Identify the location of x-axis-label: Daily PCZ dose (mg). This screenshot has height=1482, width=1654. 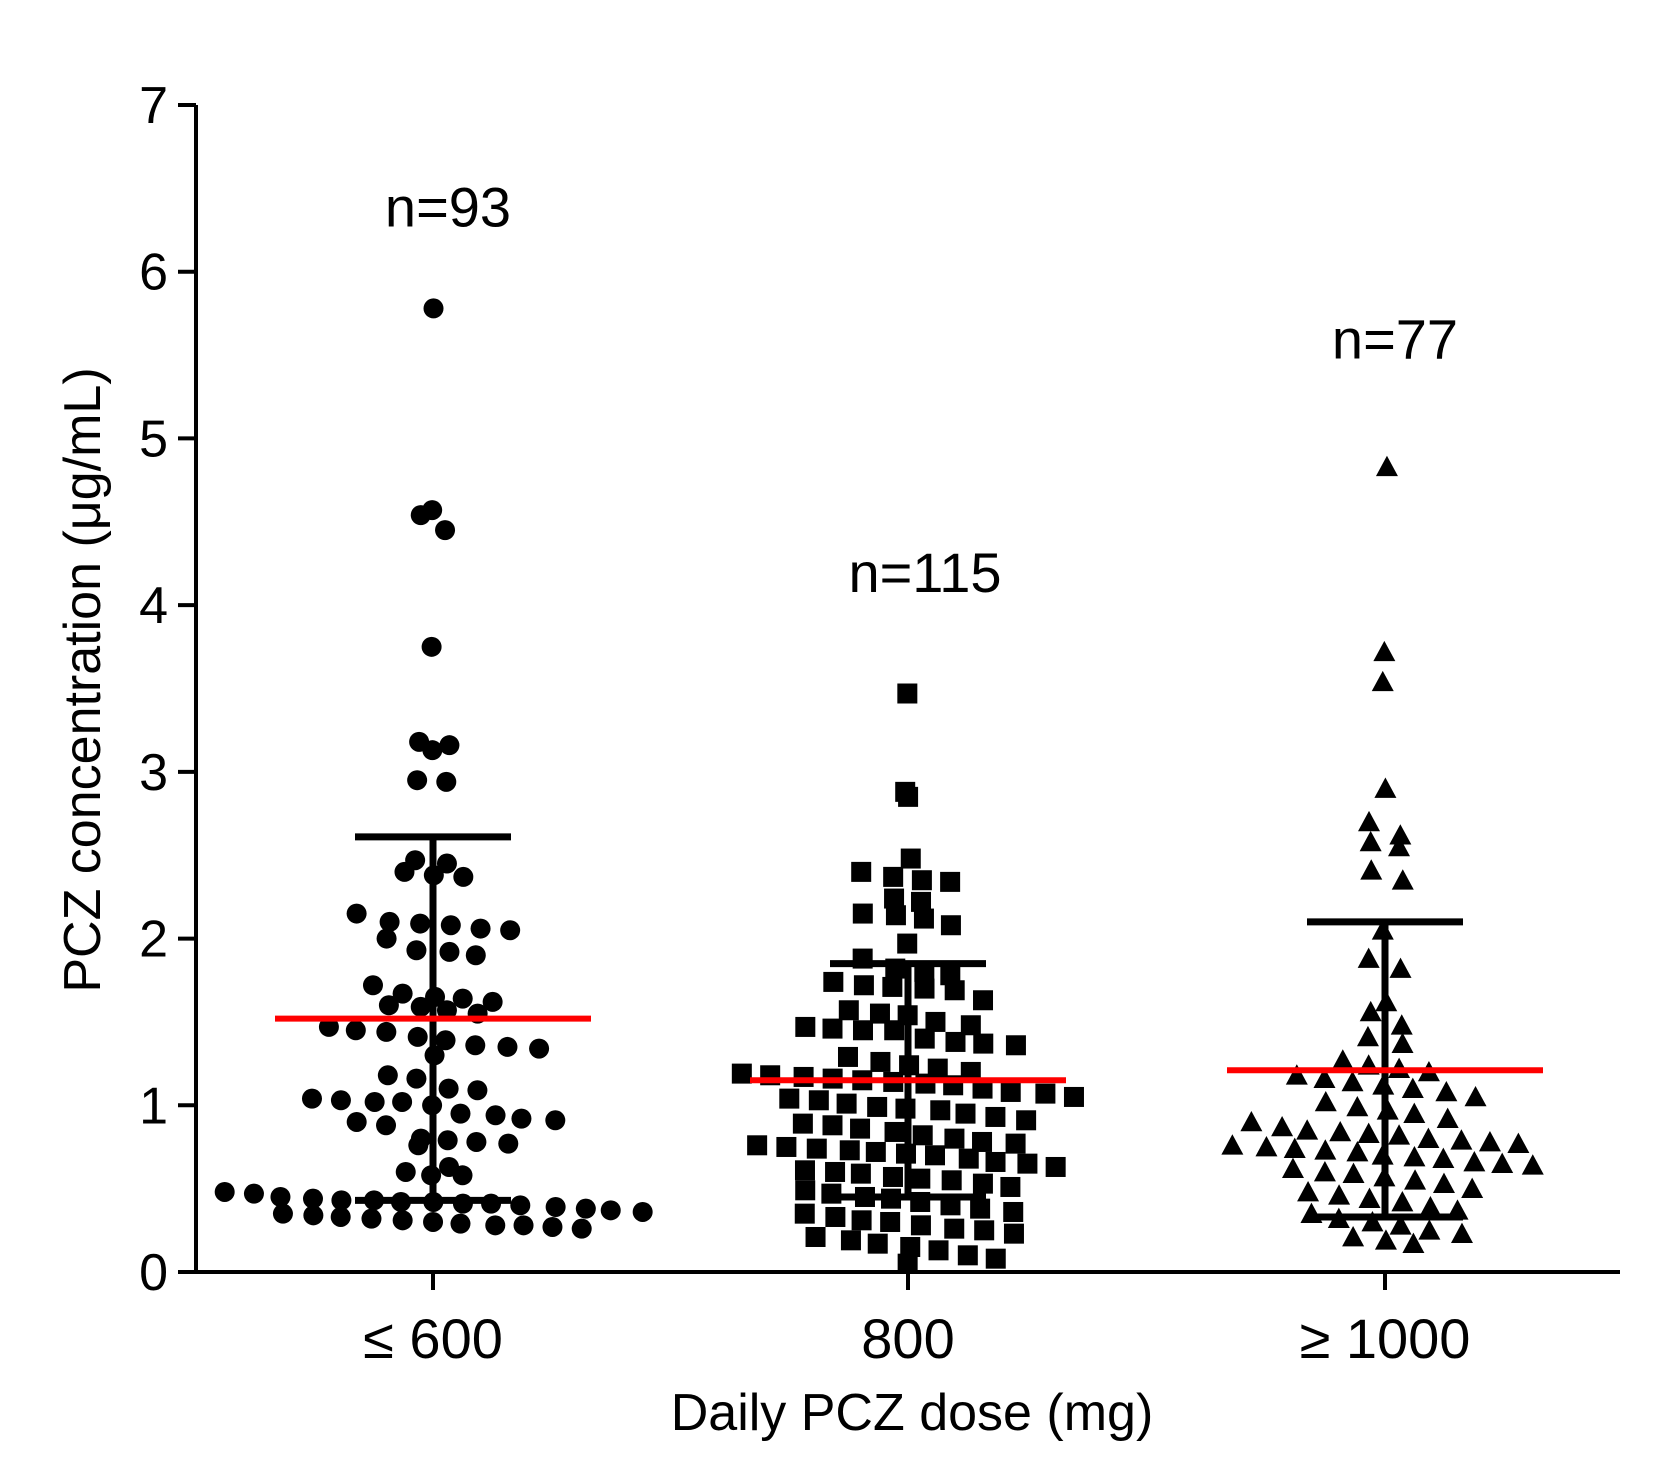
(912, 1413).